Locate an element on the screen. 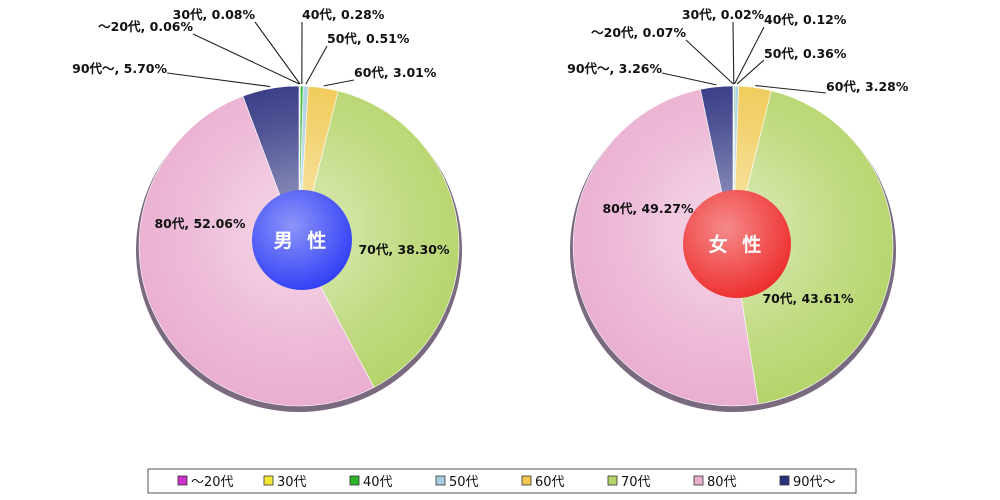 The width and height of the screenshot is (1000, 500). data-label: 30代, 0.08% is located at coordinates (214, 14).